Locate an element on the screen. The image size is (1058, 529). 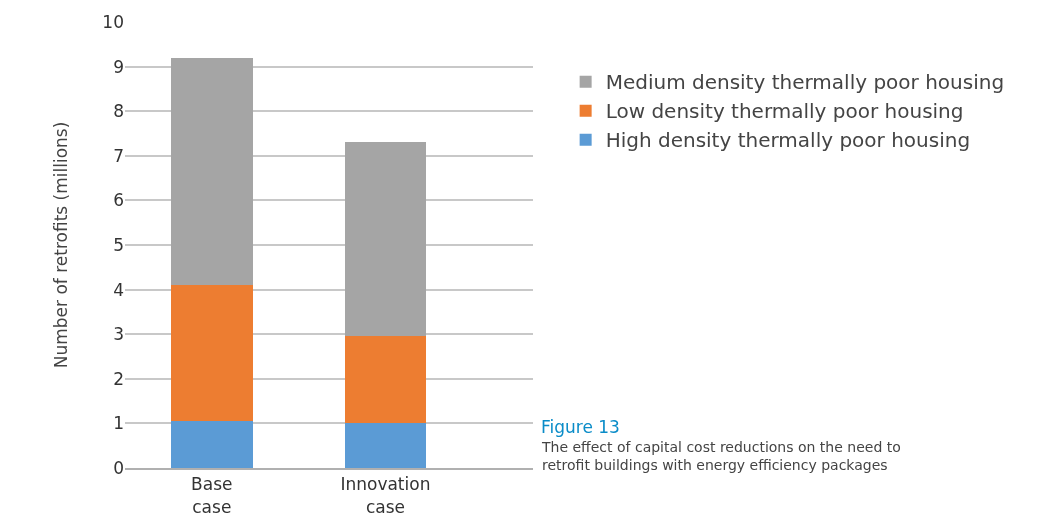
y-tick-label: 5 is located at coordinates (118, 244).